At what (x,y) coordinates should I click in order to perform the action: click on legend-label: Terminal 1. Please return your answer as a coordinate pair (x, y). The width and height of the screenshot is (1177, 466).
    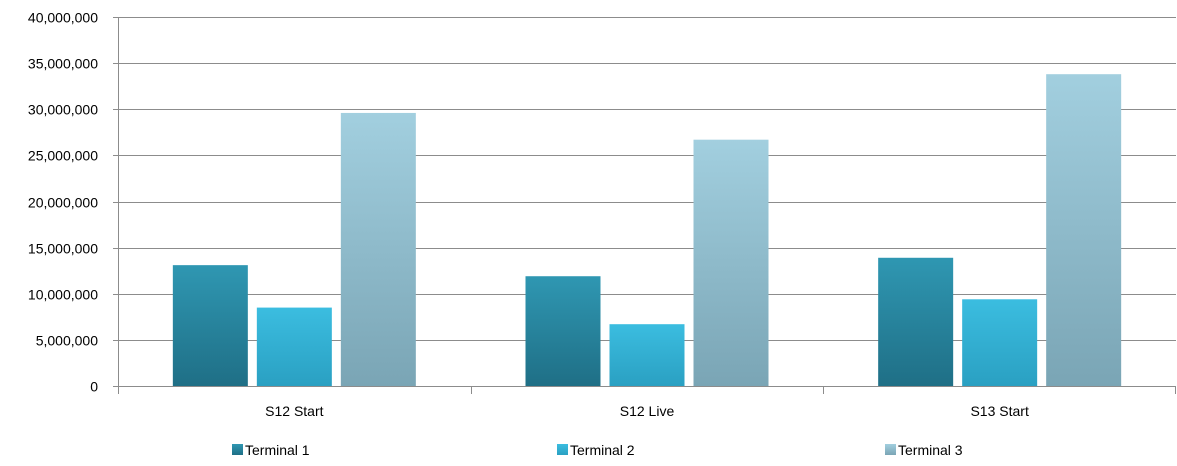
    Looking at the image, I should click on (277, 450).